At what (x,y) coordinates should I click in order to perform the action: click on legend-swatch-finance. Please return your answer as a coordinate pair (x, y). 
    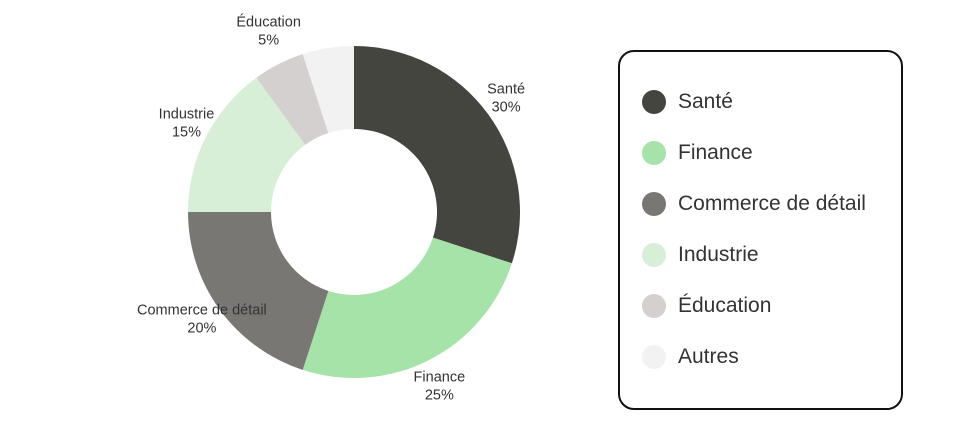
    Looking at the image, I should click on (654, 153).